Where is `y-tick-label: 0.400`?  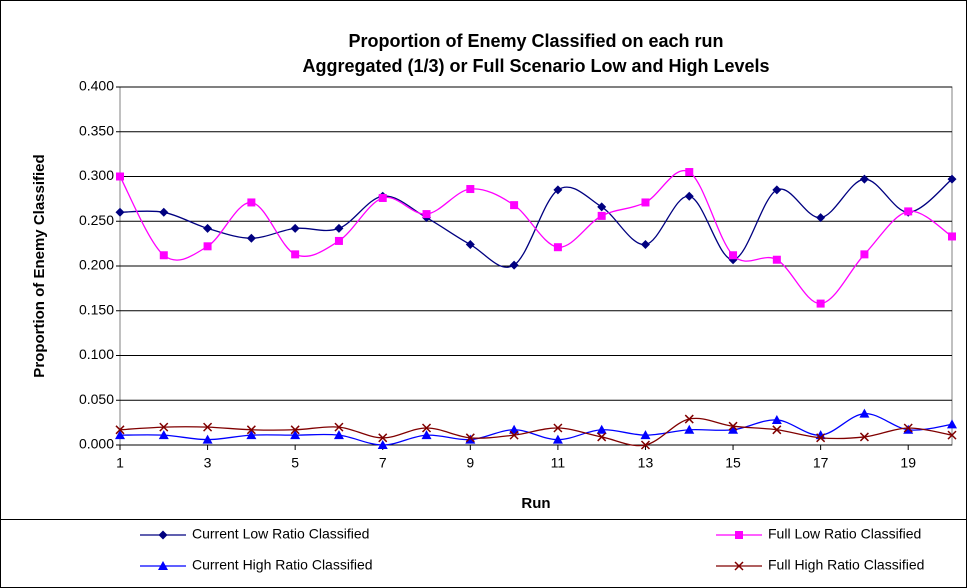 y-tick-label: 0.400 is located at coordinates (96, 86).